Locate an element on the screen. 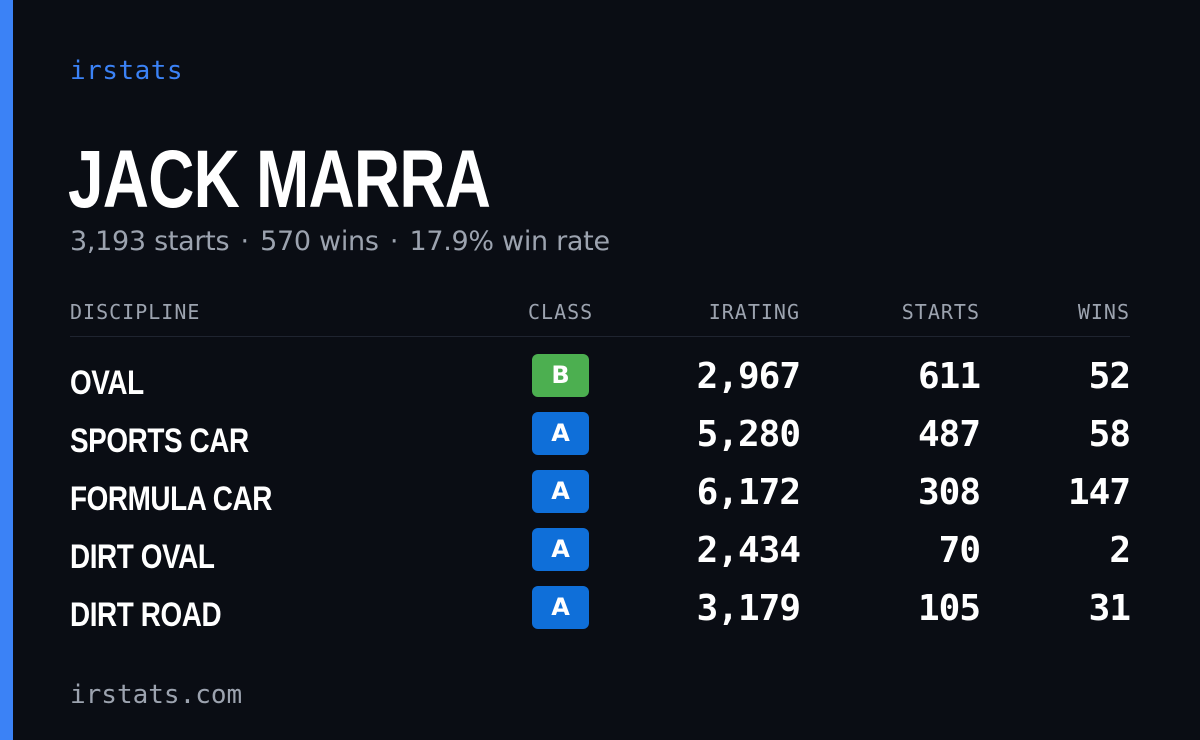  table-row: FORMULA CAR A 6,172 308 147 is located at coordinates (600, 499).